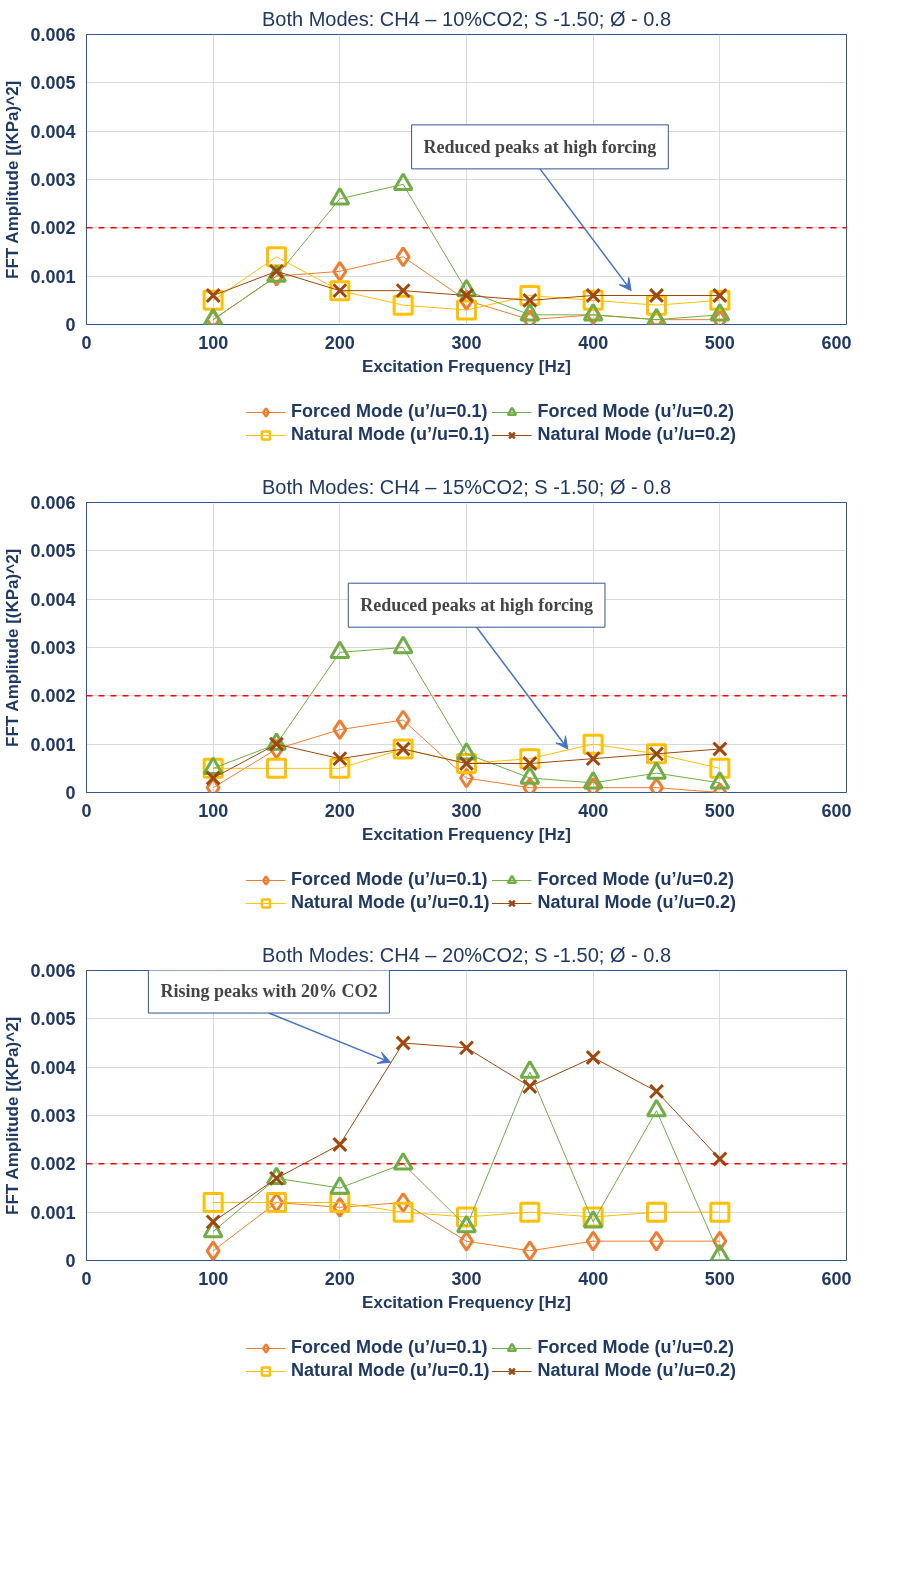 The width and height of the screenshot is (910, 1585). I want to click on annotation: Rising peaks with 20% CO2, so click(269, 991).